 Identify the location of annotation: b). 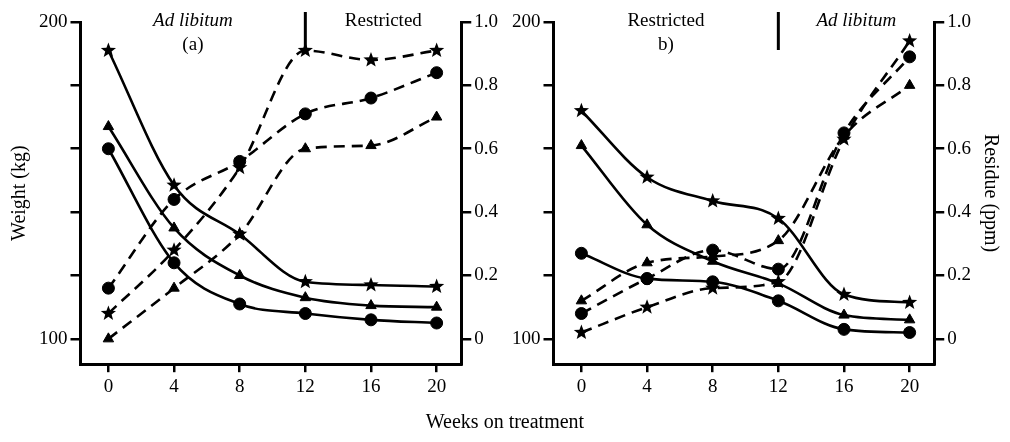
(666, 44).